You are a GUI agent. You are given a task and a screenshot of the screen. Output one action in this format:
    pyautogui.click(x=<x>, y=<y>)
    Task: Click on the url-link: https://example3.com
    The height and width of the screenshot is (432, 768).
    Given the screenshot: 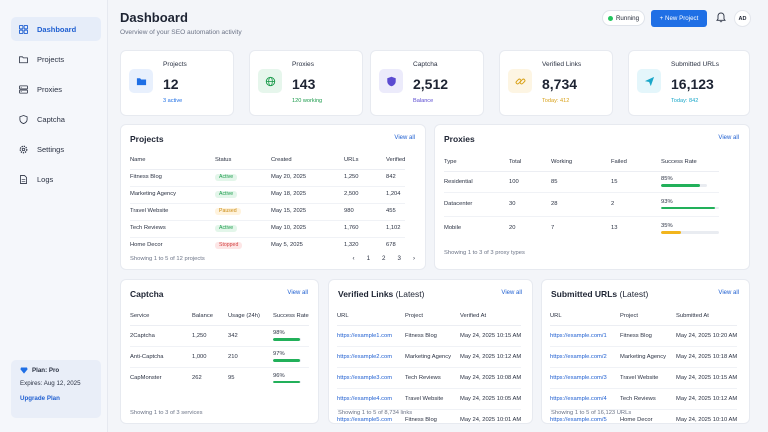 What is the action you would take?
    pyautogui.click(x=371, y=378)
    